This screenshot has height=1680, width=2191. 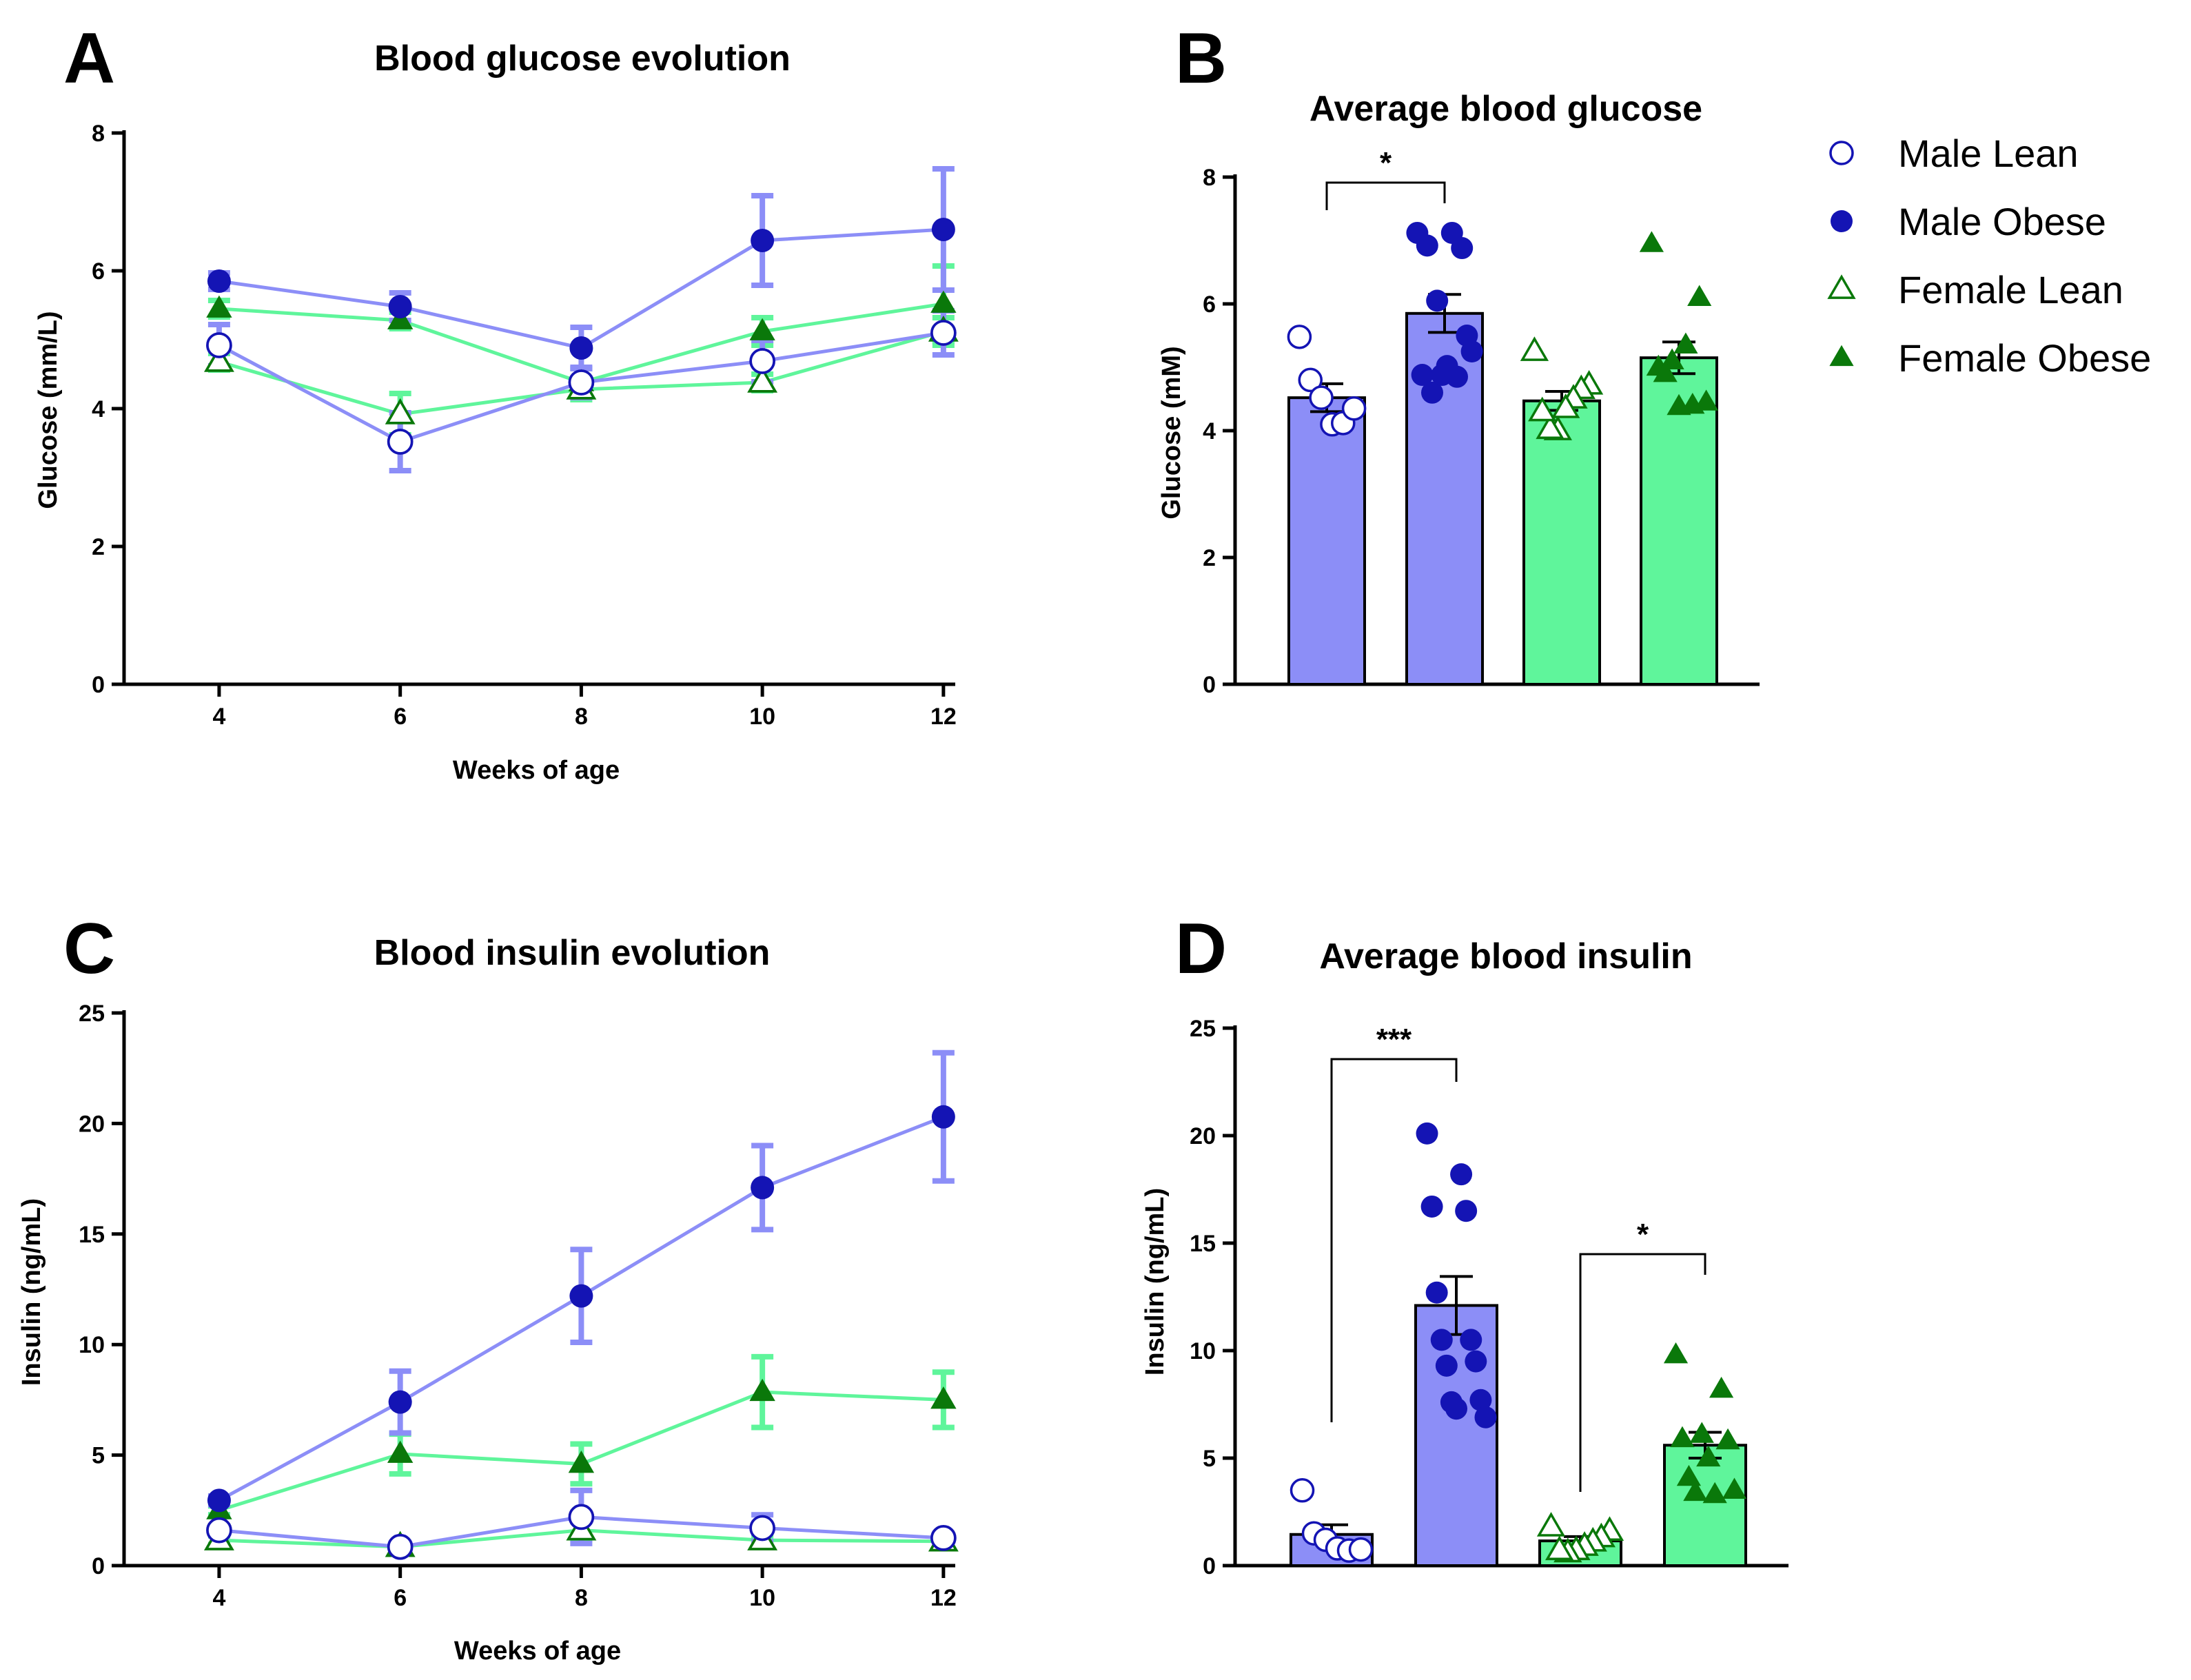 What do you see at coordinates (98, 409) in the screenshot?
I see `y-tick-label: 4` at bounding box center [98, 409].